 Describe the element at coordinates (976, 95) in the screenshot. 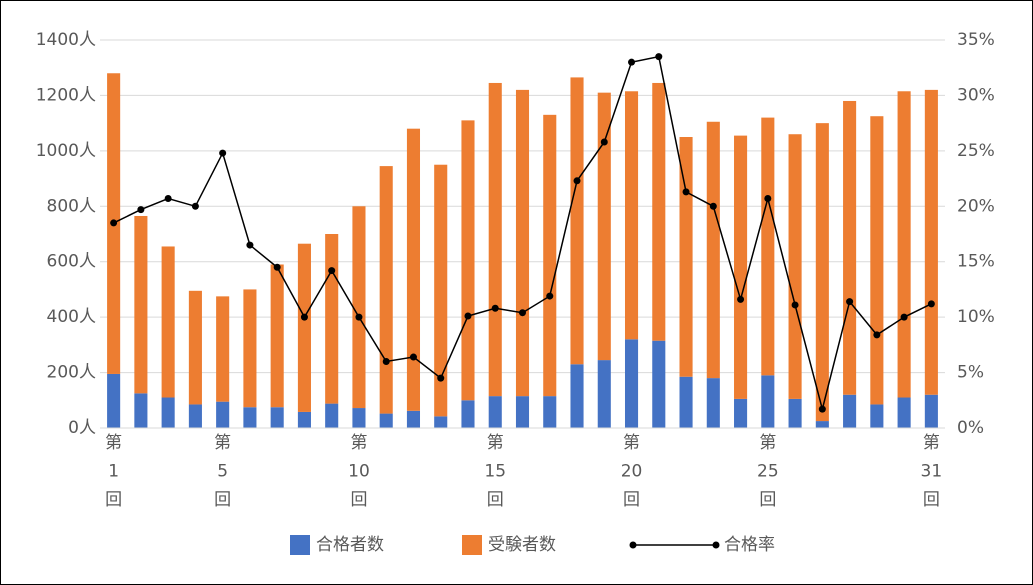

I see `y2-tick-label: 30%` at that location.